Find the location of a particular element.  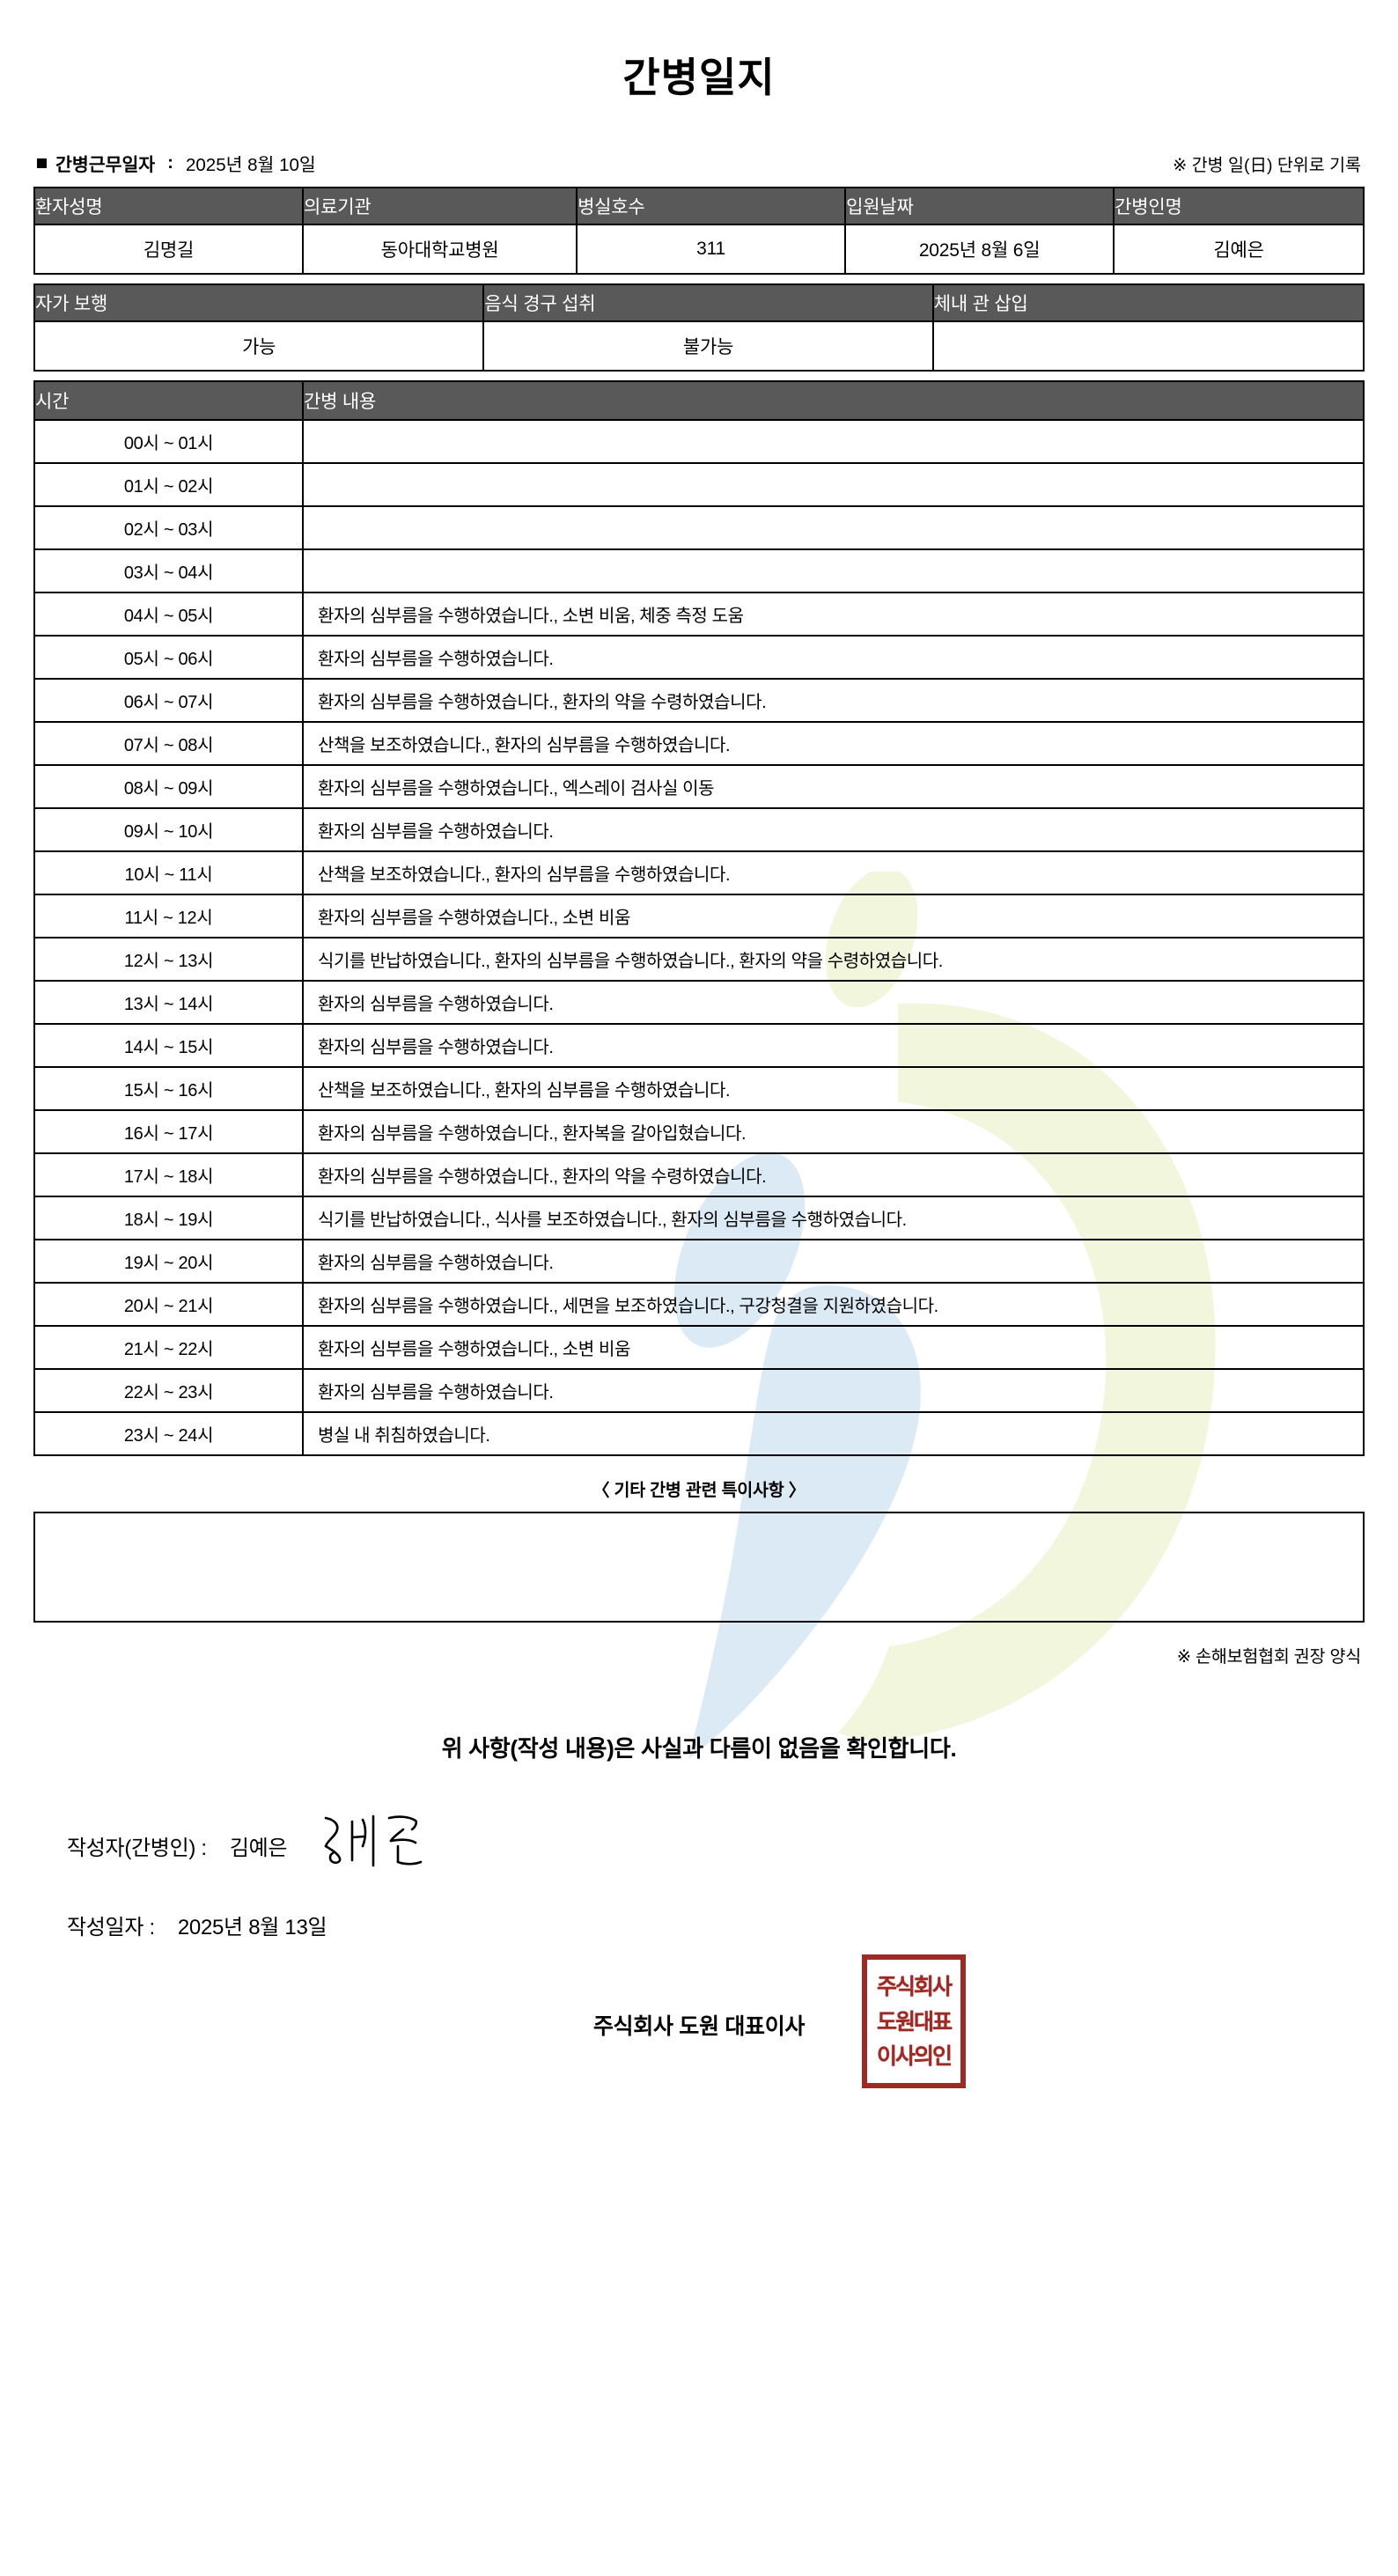

col-admission-date: 입원날짜 is located at coordinates (979, 206).